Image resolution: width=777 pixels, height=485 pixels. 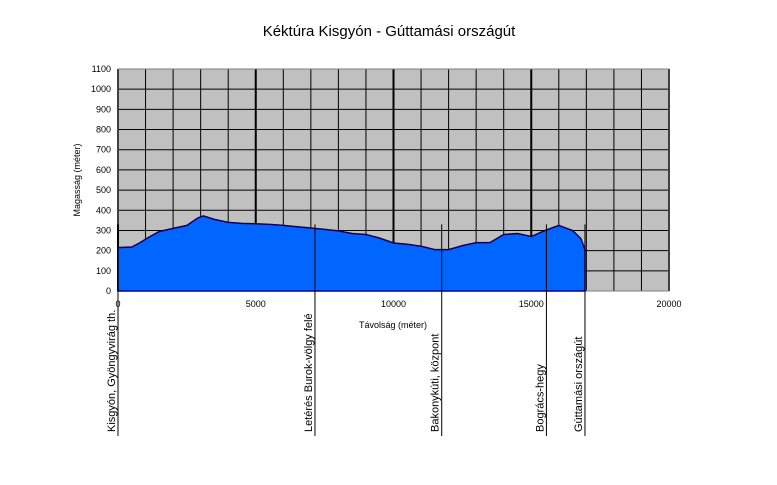 What do you see at coordinates (101, 89) in the screenshot?
I see `y-tick-label: 1000` at bounding box center [101, 89].